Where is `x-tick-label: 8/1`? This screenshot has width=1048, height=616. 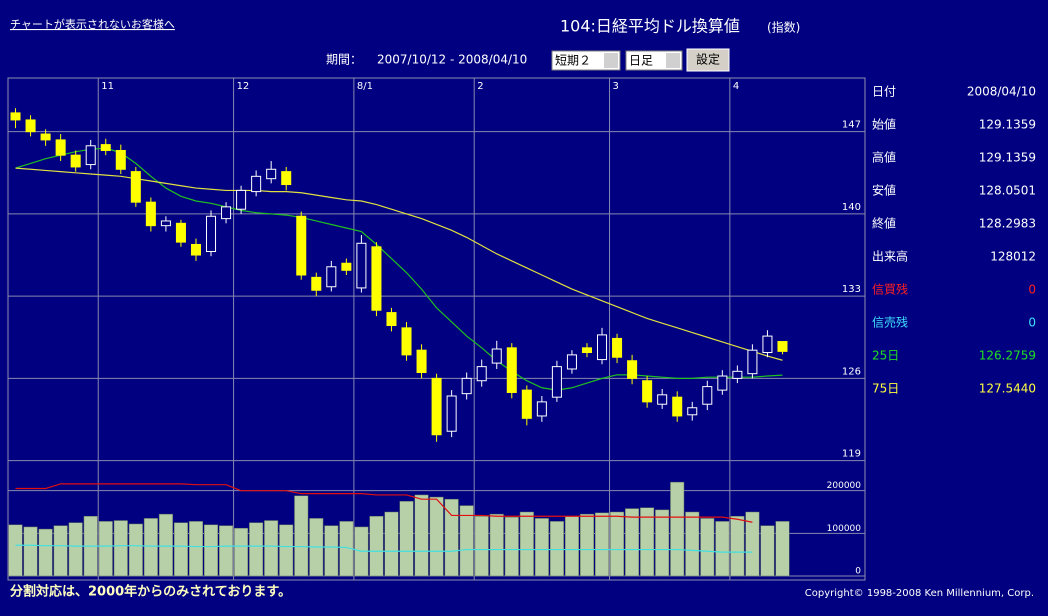
x-tick-label: 8/1 is located at coordinates (365, 86).